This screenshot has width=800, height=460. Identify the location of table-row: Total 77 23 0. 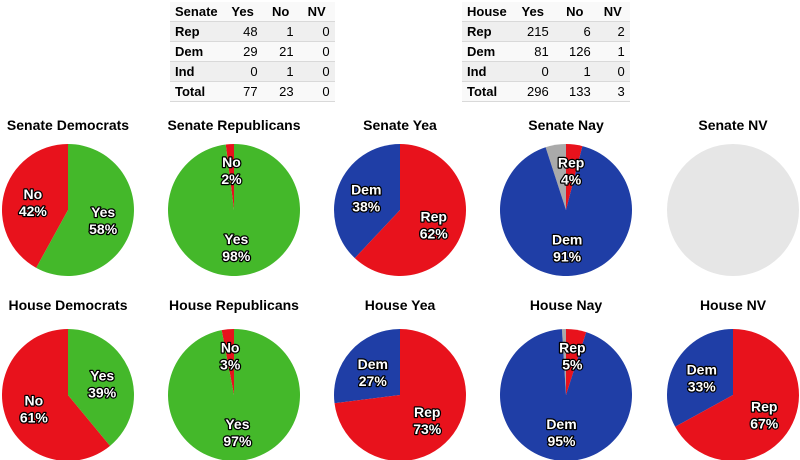
(252, 91).